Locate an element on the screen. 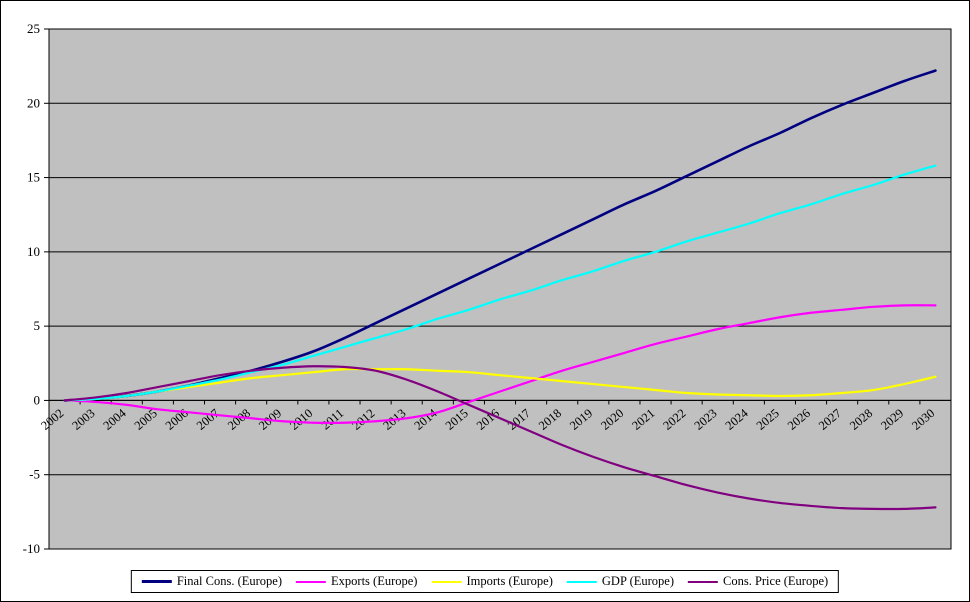  legend-item: Final Cons. (Europe) is located at coordinates (212, 581).